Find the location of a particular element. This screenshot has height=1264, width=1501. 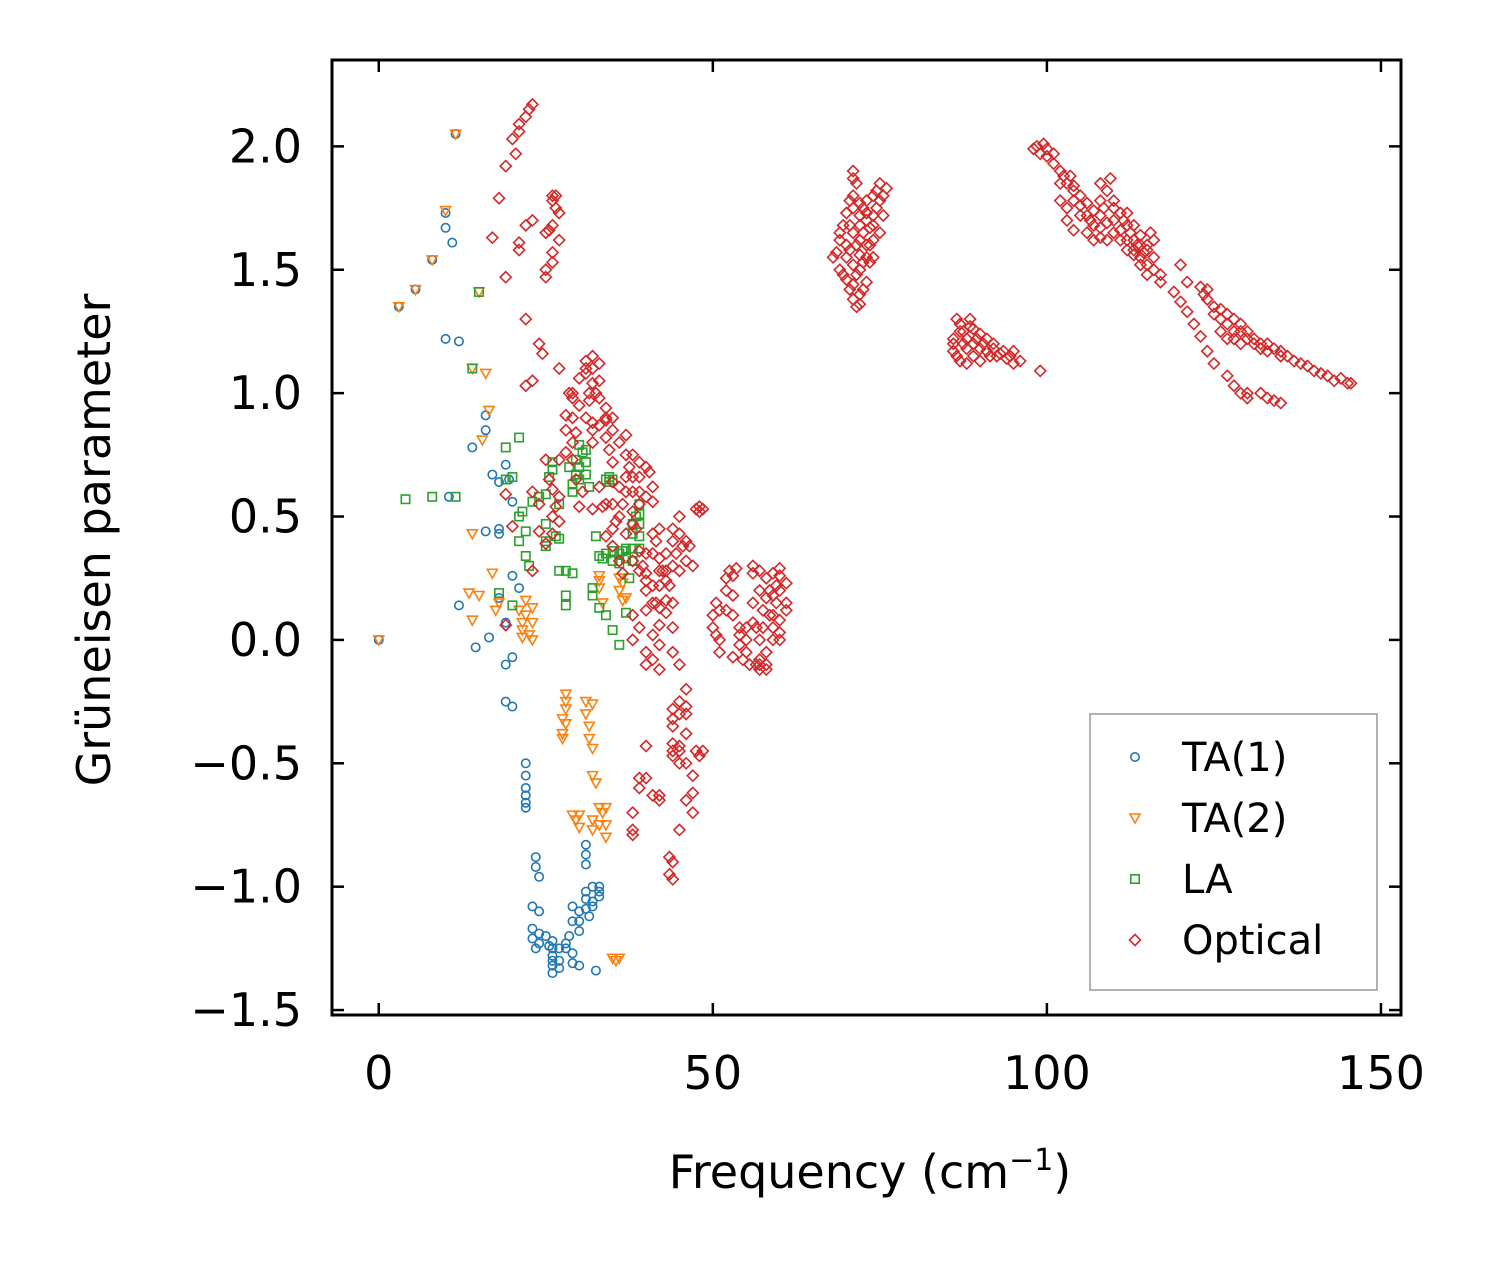

legend-label: Optical is located at coordinates (1252, 941).